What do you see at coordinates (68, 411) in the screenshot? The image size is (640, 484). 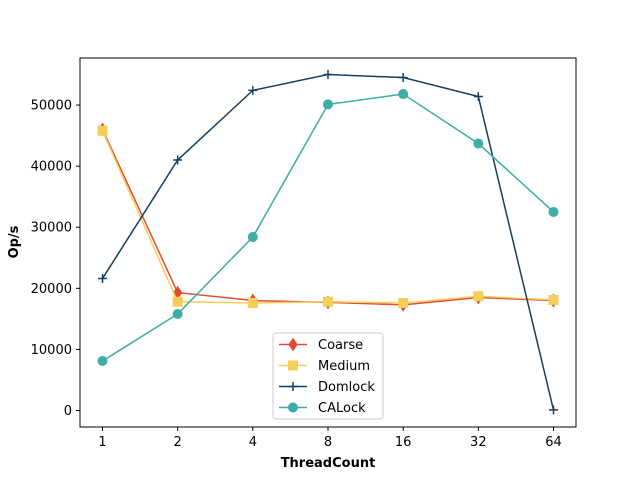 I see `y-tick-label: 0` at bounding box center [68, 411].